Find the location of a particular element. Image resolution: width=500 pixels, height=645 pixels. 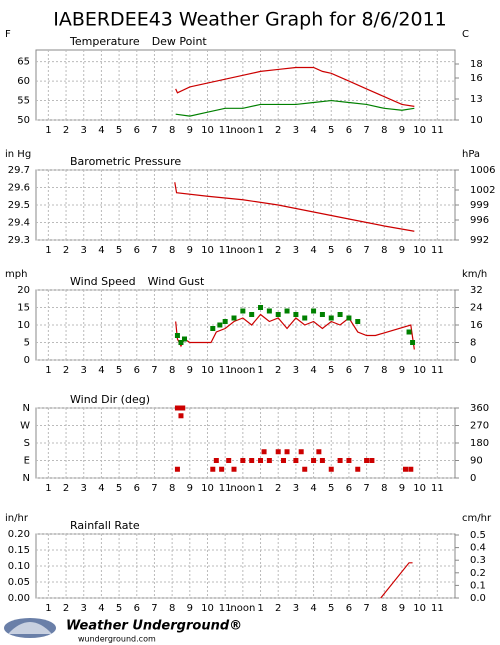

y2-tick-label: 32 is located at coordinates (476, 290).